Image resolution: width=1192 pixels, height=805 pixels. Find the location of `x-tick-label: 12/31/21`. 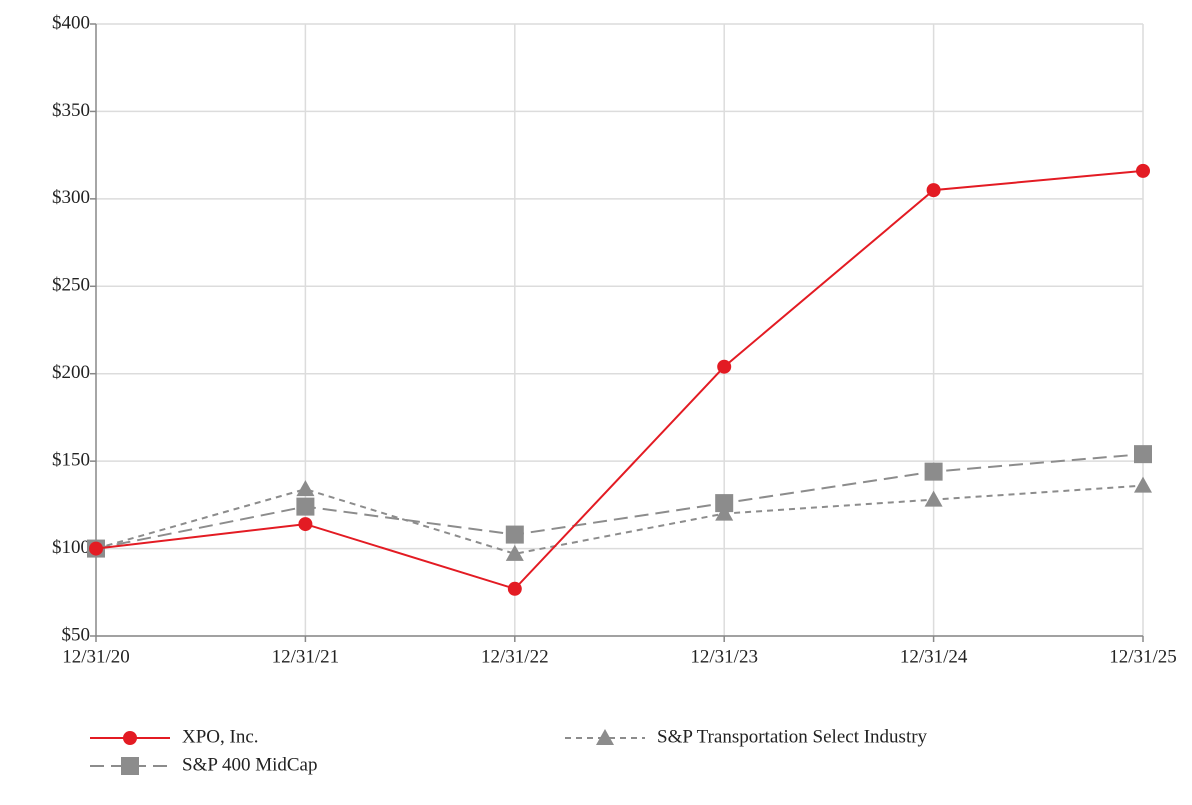

x-tick-label: 12/31/21 is located at coordinates (306, 656).